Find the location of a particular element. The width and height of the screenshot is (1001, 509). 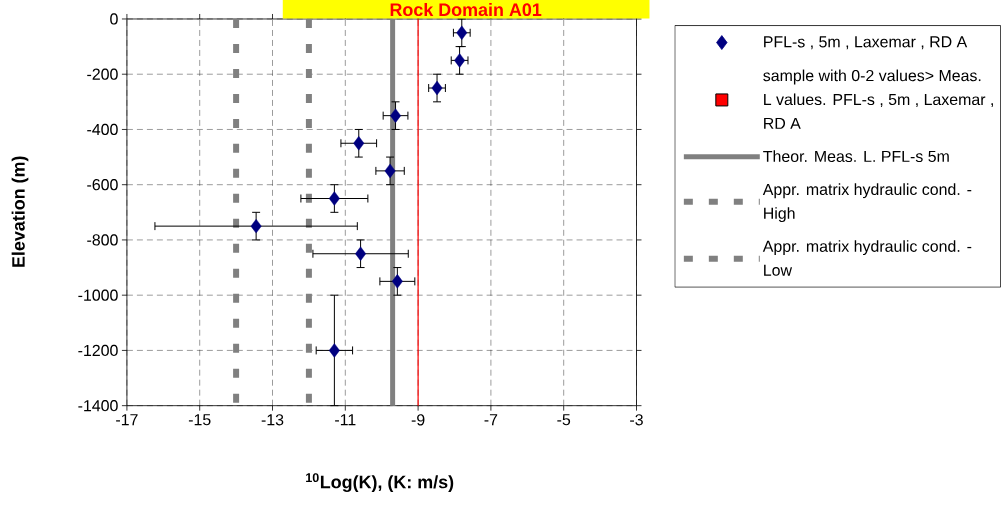

legend-label: Theor. Meas. L. PFL-s 5m is located at coordinates (856, 156).